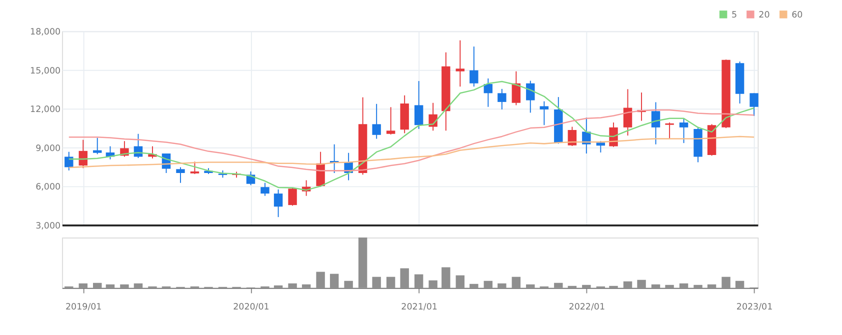 The image size is (842, 335). What do you see at coordinates (48, 226) in the screenshot?
I see `y-tick-label: 3,000` at bounding box center [48, 226].